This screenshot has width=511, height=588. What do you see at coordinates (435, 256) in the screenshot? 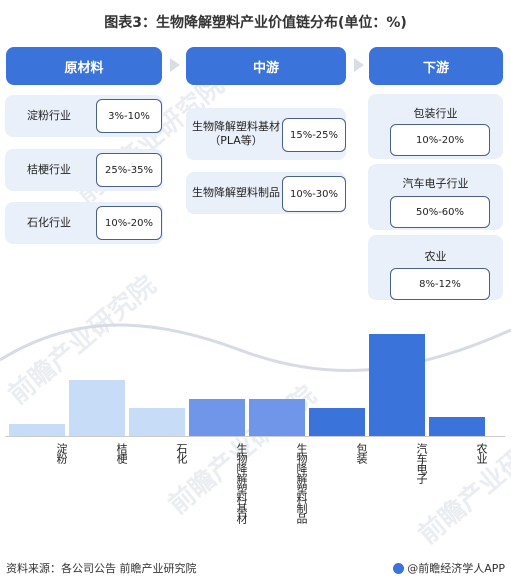
I see `downstream-label: 农业` at bounding box center [435, 256].